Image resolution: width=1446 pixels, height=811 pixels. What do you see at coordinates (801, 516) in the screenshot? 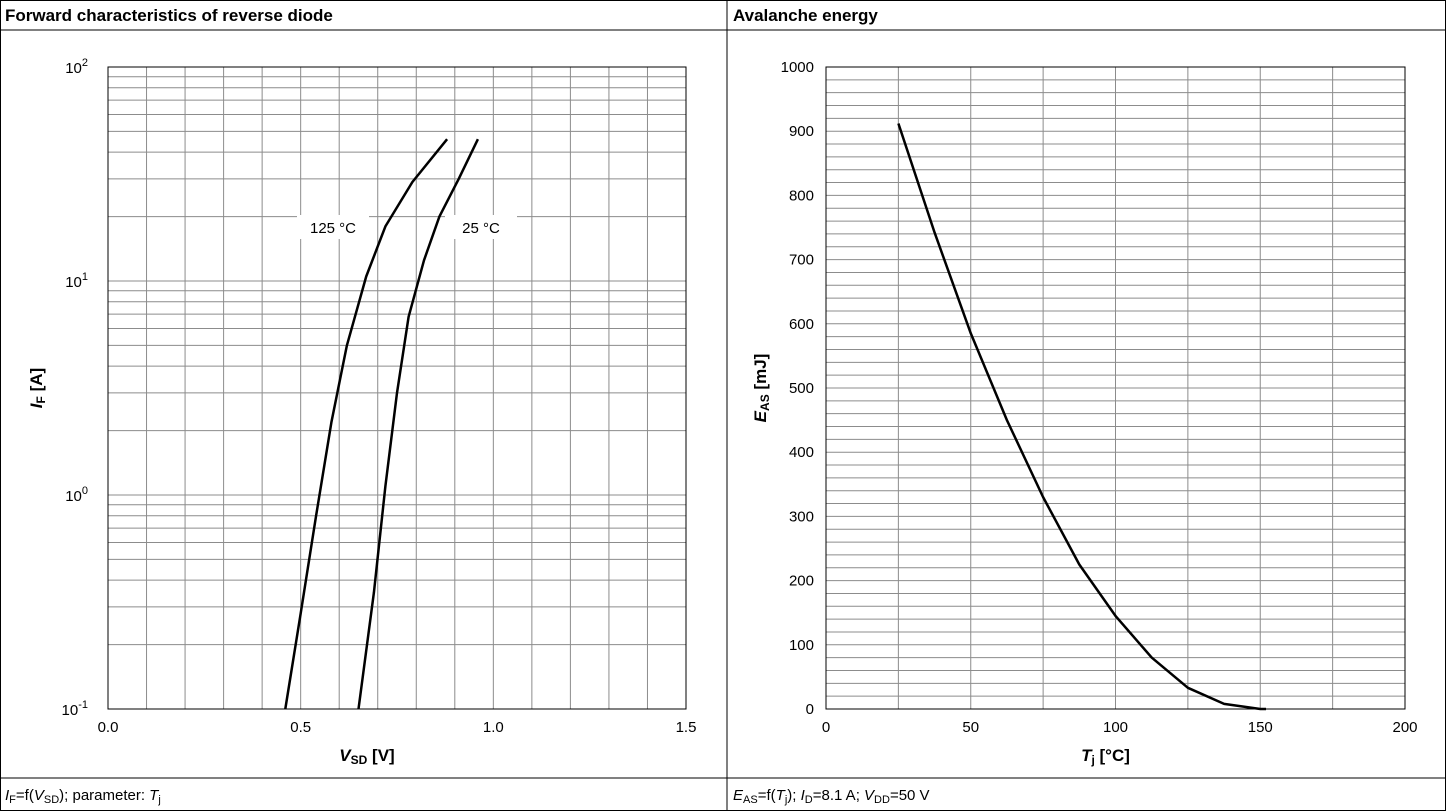
I see `y-tick-label: 300` at bounding box center [801, 516].